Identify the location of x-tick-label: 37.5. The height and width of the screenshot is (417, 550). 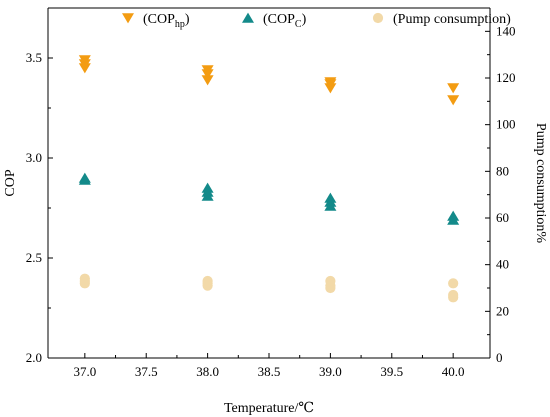
(146, 371).